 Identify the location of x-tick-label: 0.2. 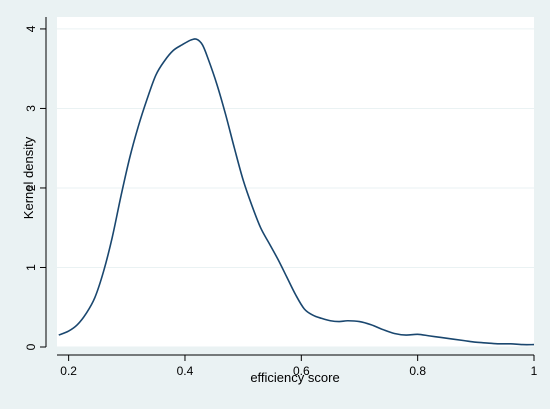
(68, 371).